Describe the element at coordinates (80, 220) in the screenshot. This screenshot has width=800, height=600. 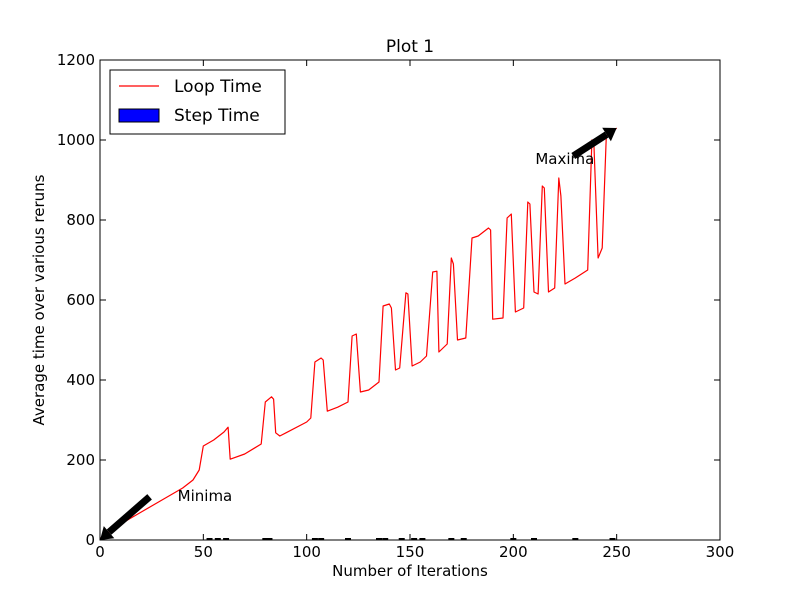
I see `y-tick-label: 800` at that location.